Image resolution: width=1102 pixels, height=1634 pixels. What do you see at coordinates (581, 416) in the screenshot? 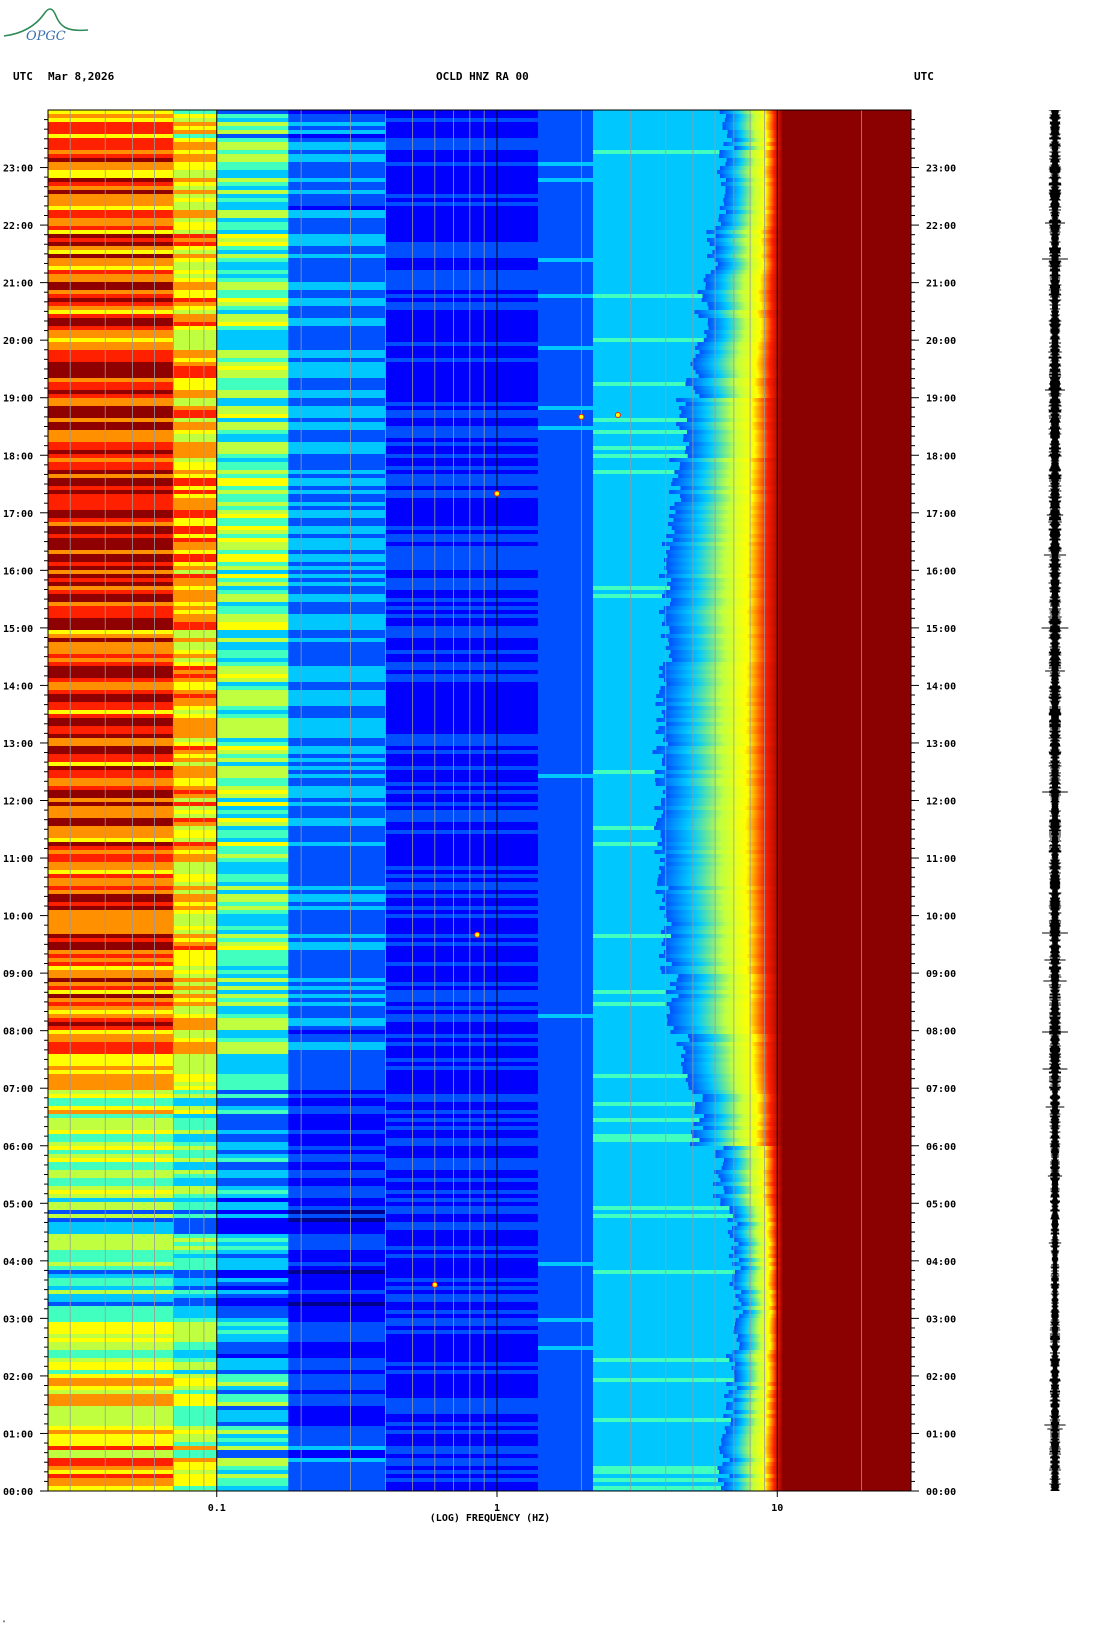
I see `event-marker` at bounding box center [581, 416].